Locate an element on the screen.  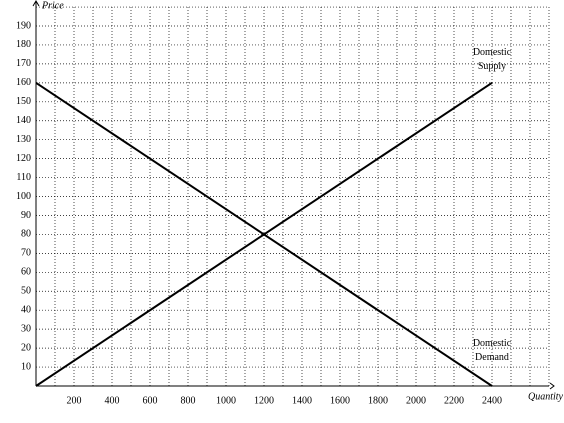
y-tick-label: 150 is located at coordinates (23, 101).